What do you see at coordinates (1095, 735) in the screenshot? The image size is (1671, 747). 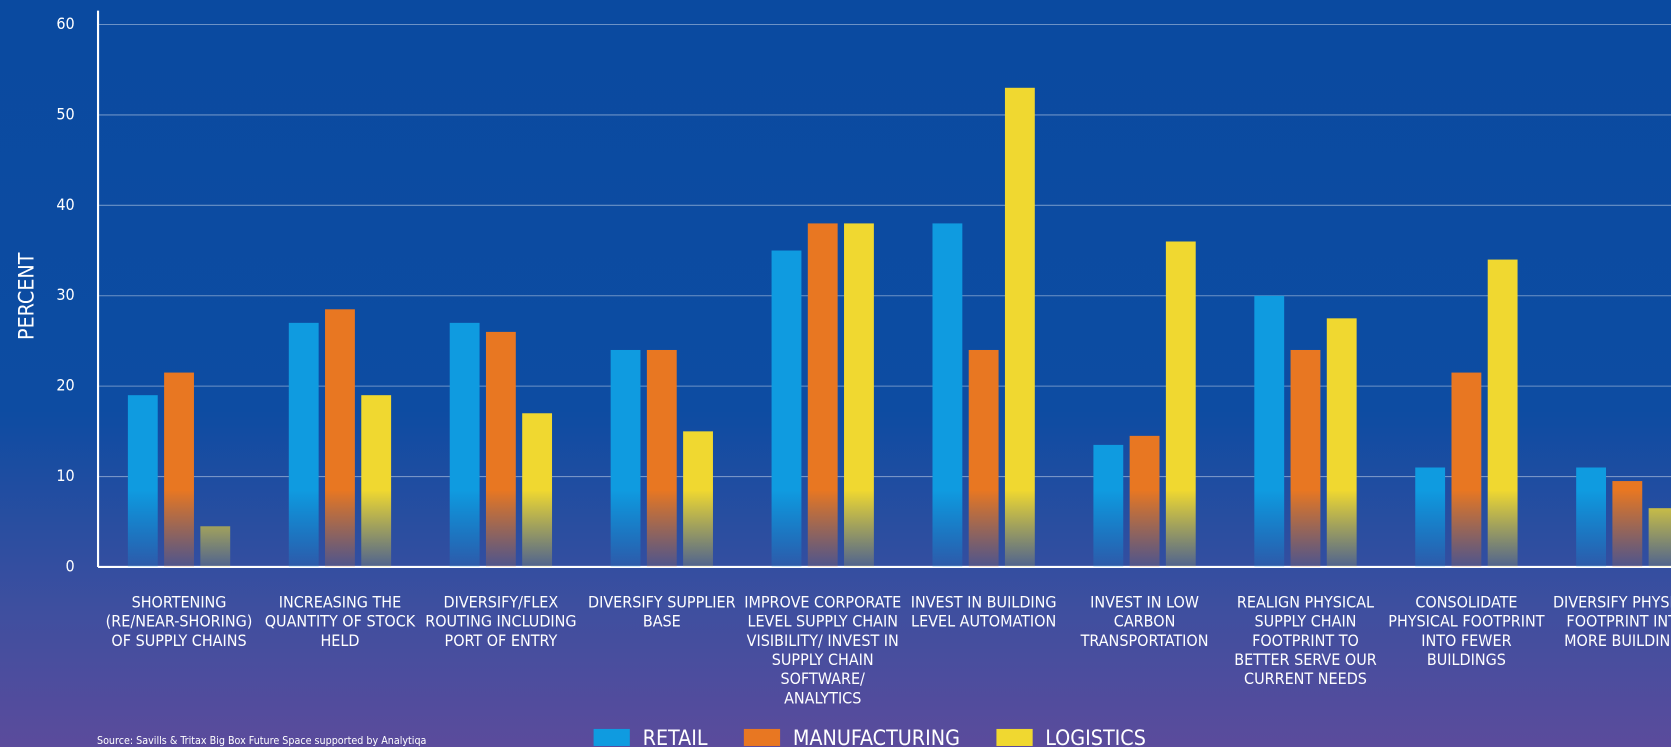 I see `legend-label: LOGISTICS` at bounding box center [1095, 735].